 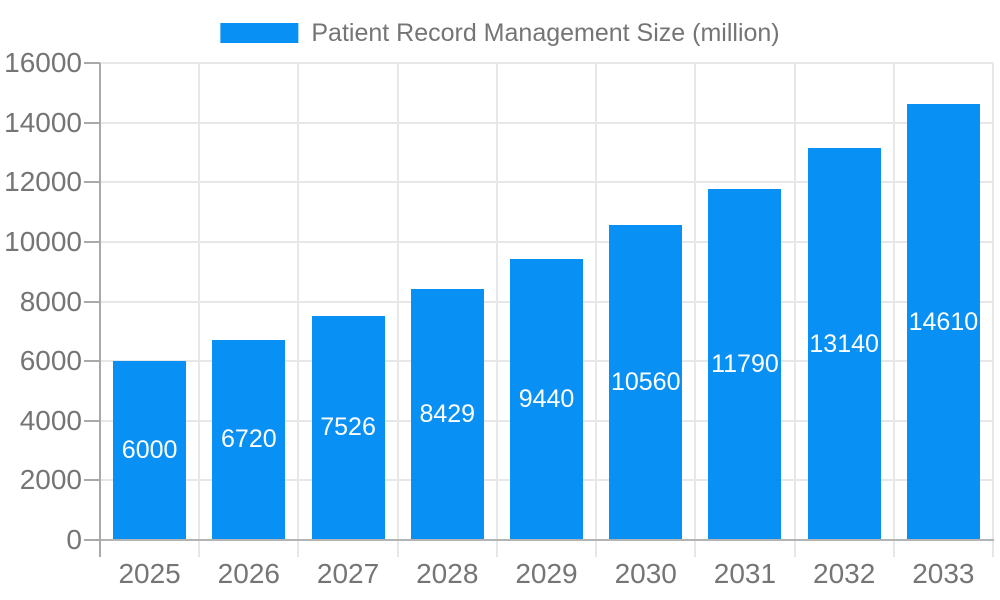 I want to click on x-axis-label-2032: 2032, so click(x=844, y=573).